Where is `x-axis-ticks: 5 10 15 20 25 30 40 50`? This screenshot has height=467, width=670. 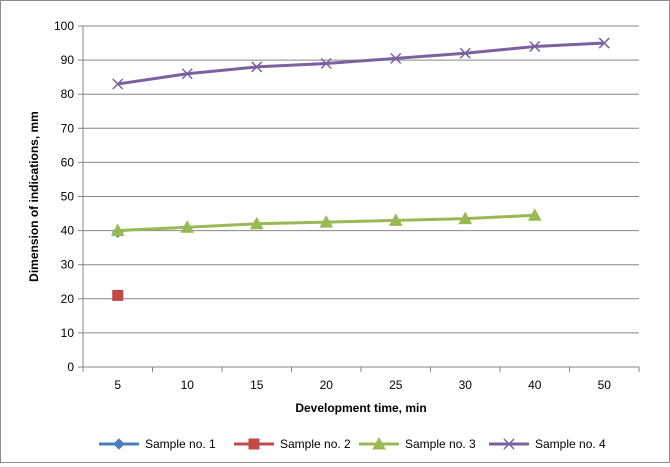 x-axis-ticks: 5 10 15 20 25 30 40 50 is located at coordinates (361, 379).